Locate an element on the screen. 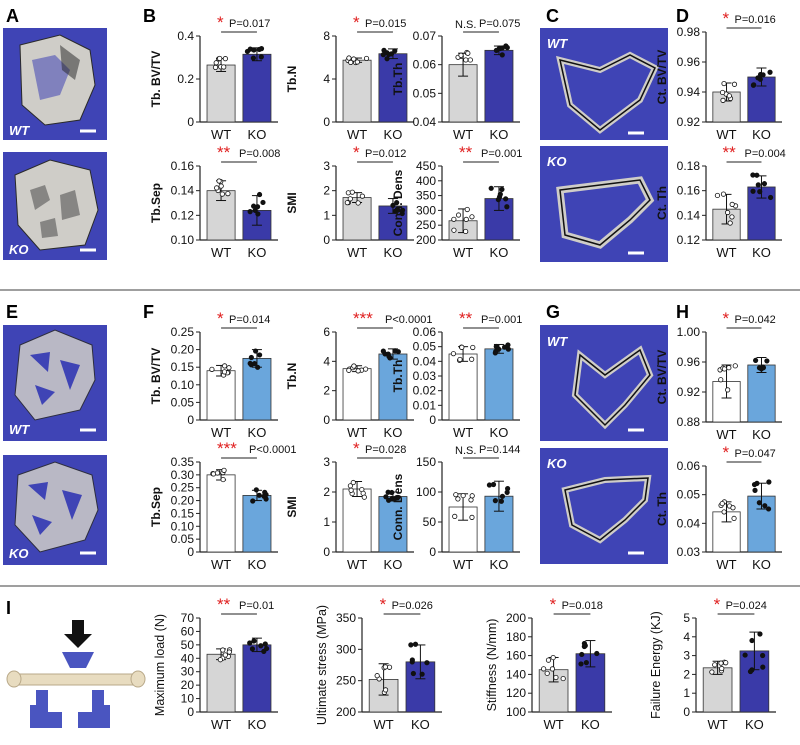 The width and height of the screenshot is (800, 745). y-tick-label: 0.88 is located at coordinates (689, 422).